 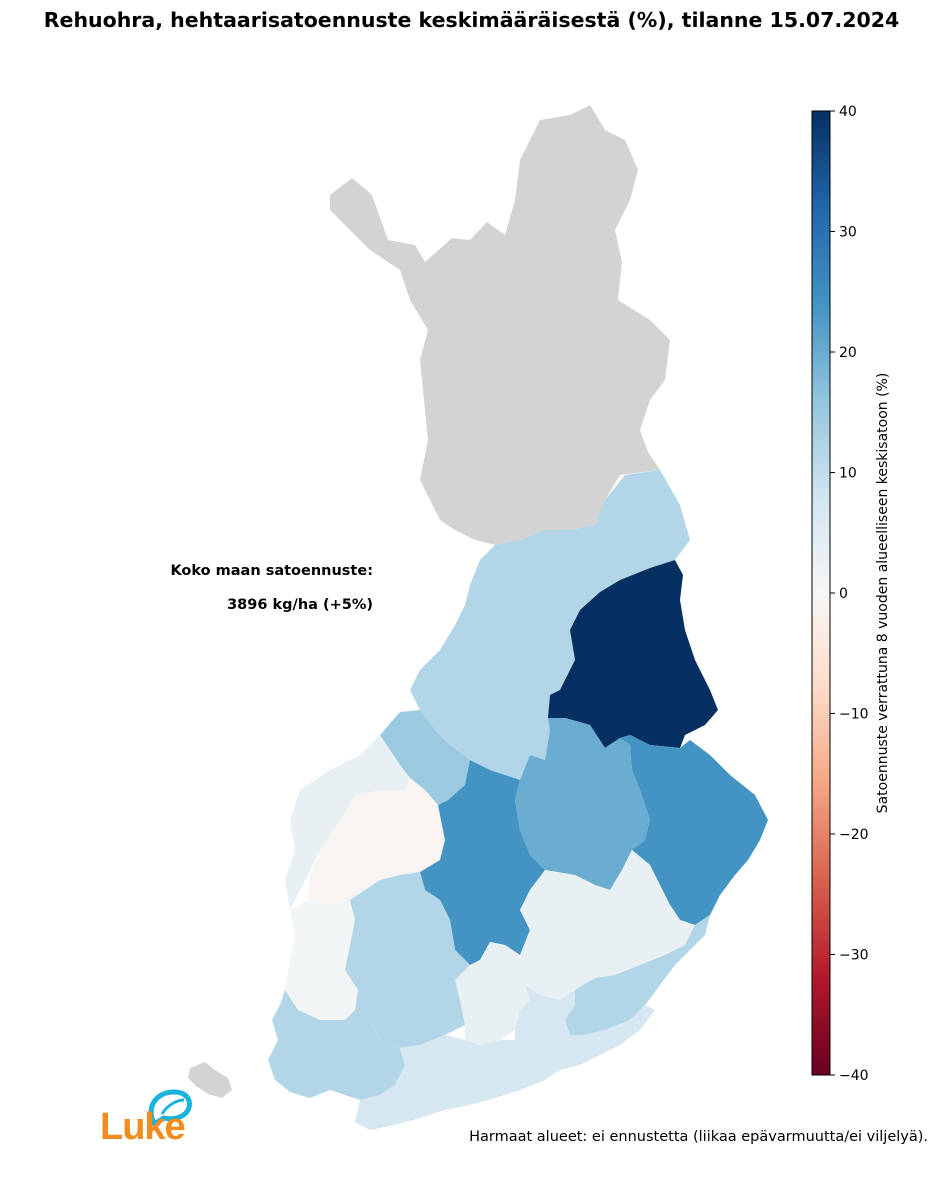 I want to click on region-southwest-finland, so click(x=336, y=1045).